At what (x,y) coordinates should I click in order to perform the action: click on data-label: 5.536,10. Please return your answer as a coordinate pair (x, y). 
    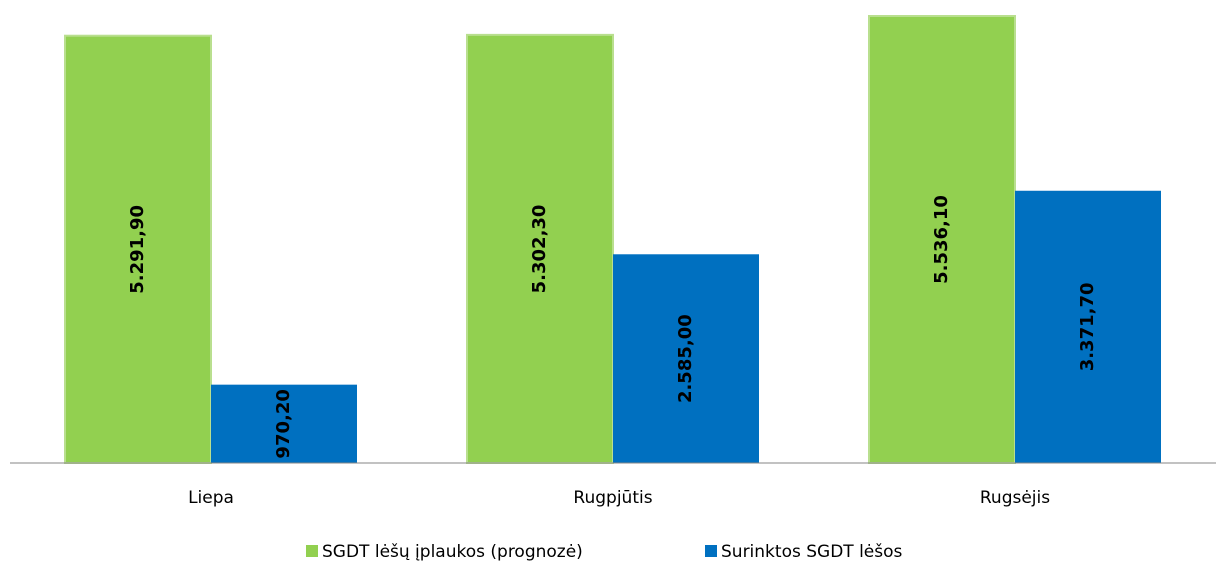
    Looking at the image, I should click on (941, 239).